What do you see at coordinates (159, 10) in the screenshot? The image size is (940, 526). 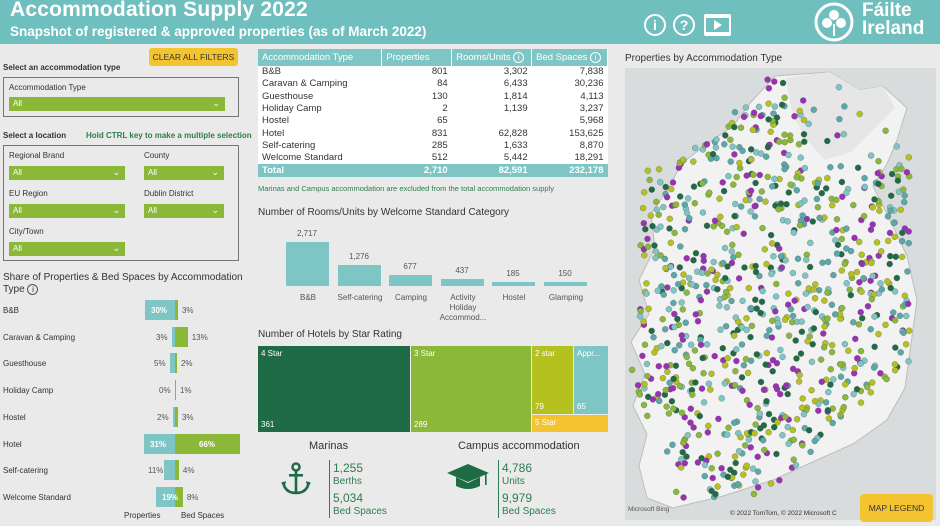 I see `page-title: Accommodation Supply 2022` at bounding box center [159, 10].